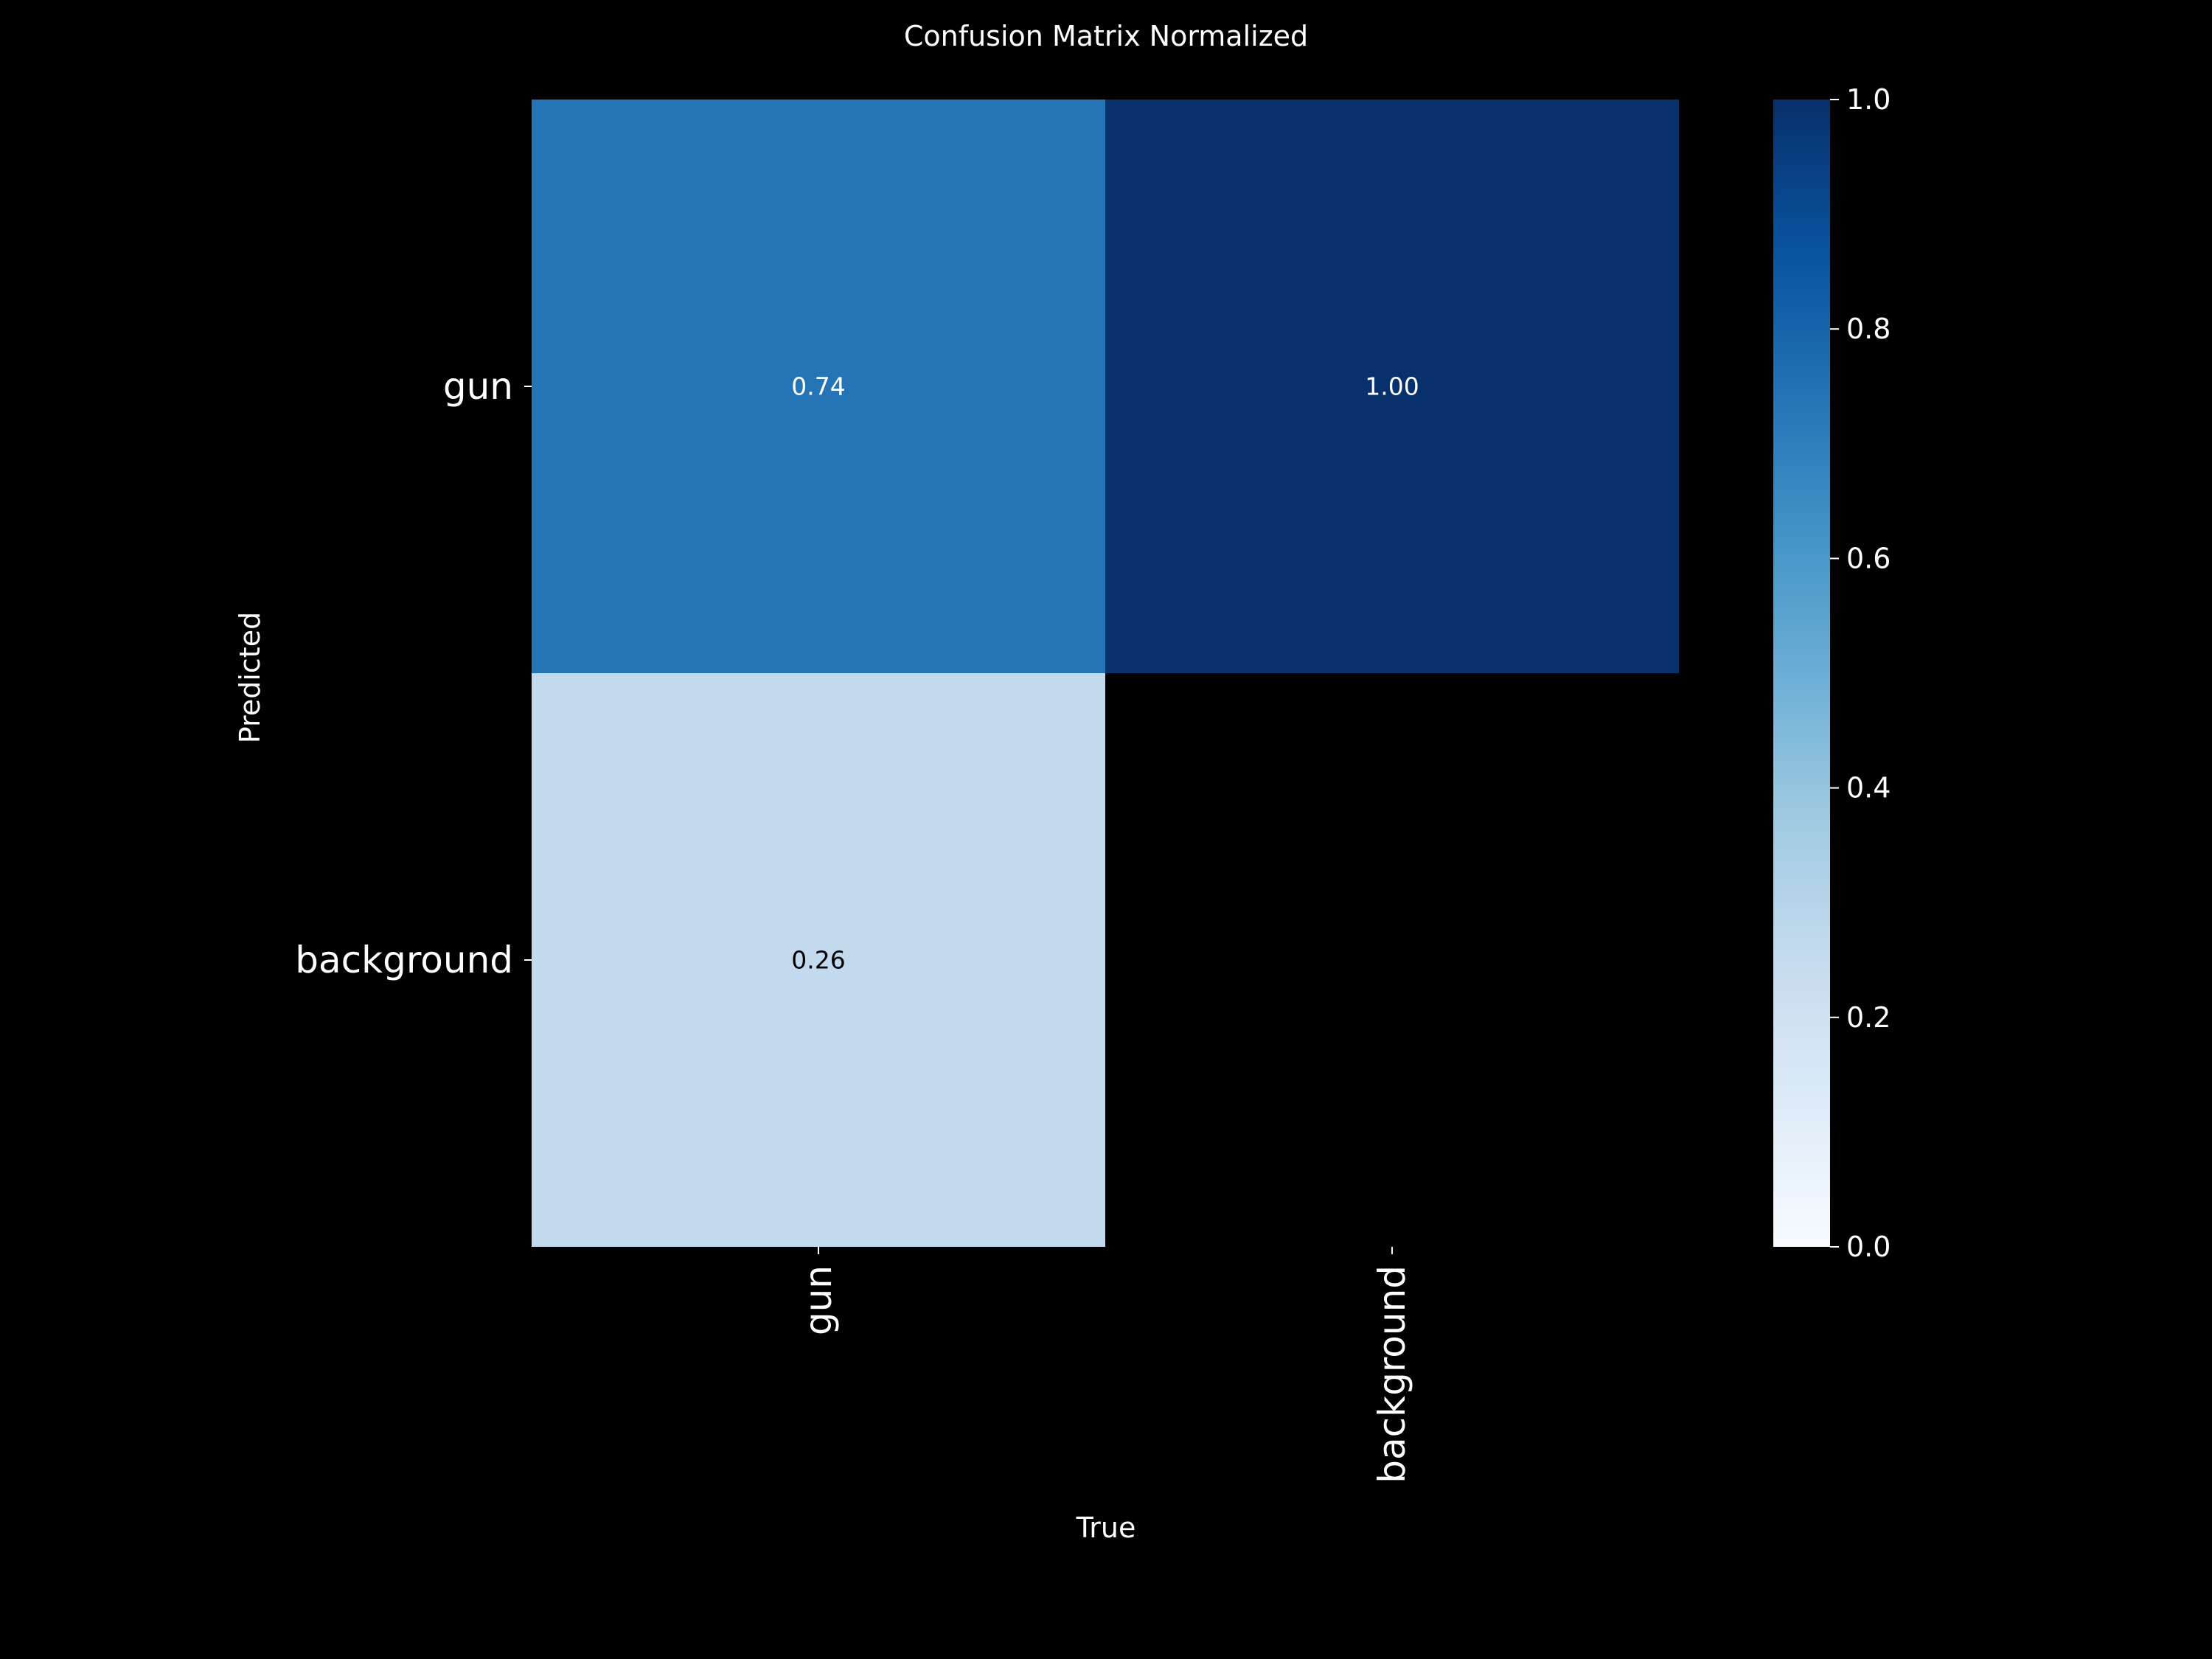 This screenshot has width=2212, height=1659. I want to click on y-tick-label: background, so click(404, 960).